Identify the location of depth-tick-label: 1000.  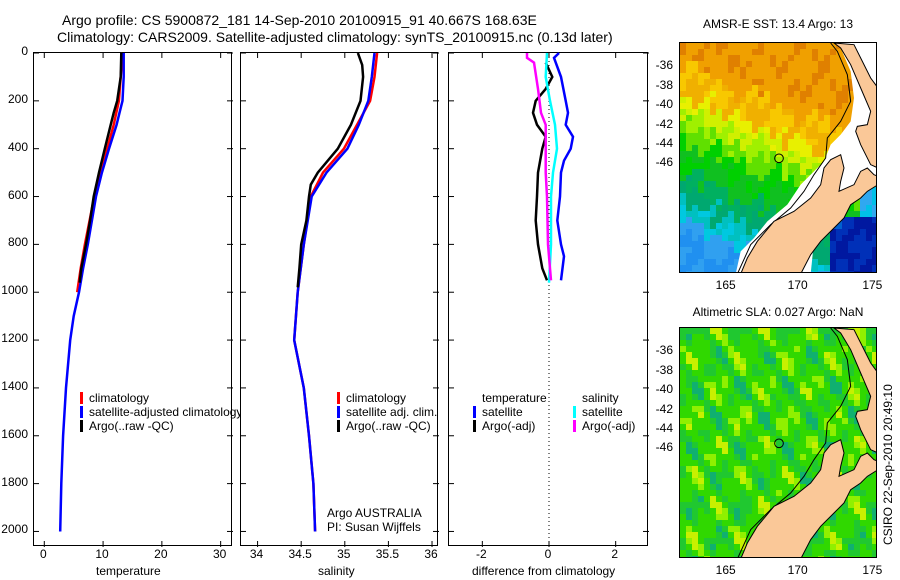
(14, 290).